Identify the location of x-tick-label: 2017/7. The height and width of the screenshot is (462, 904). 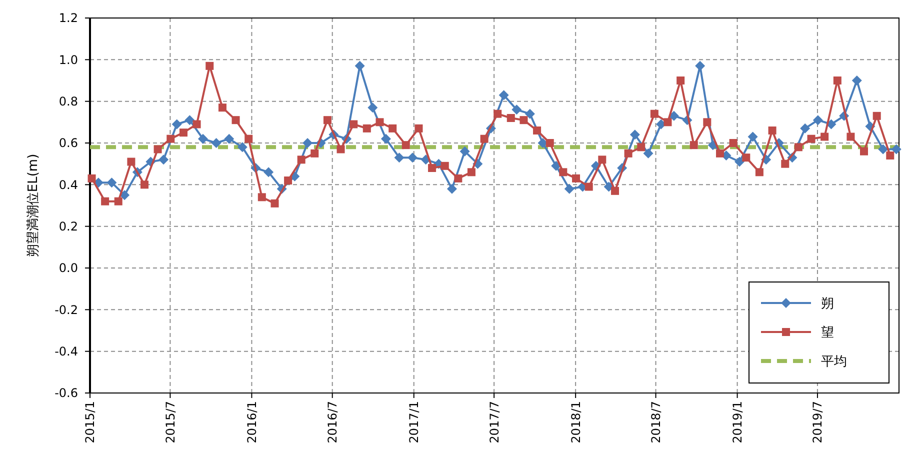
(494, 422).